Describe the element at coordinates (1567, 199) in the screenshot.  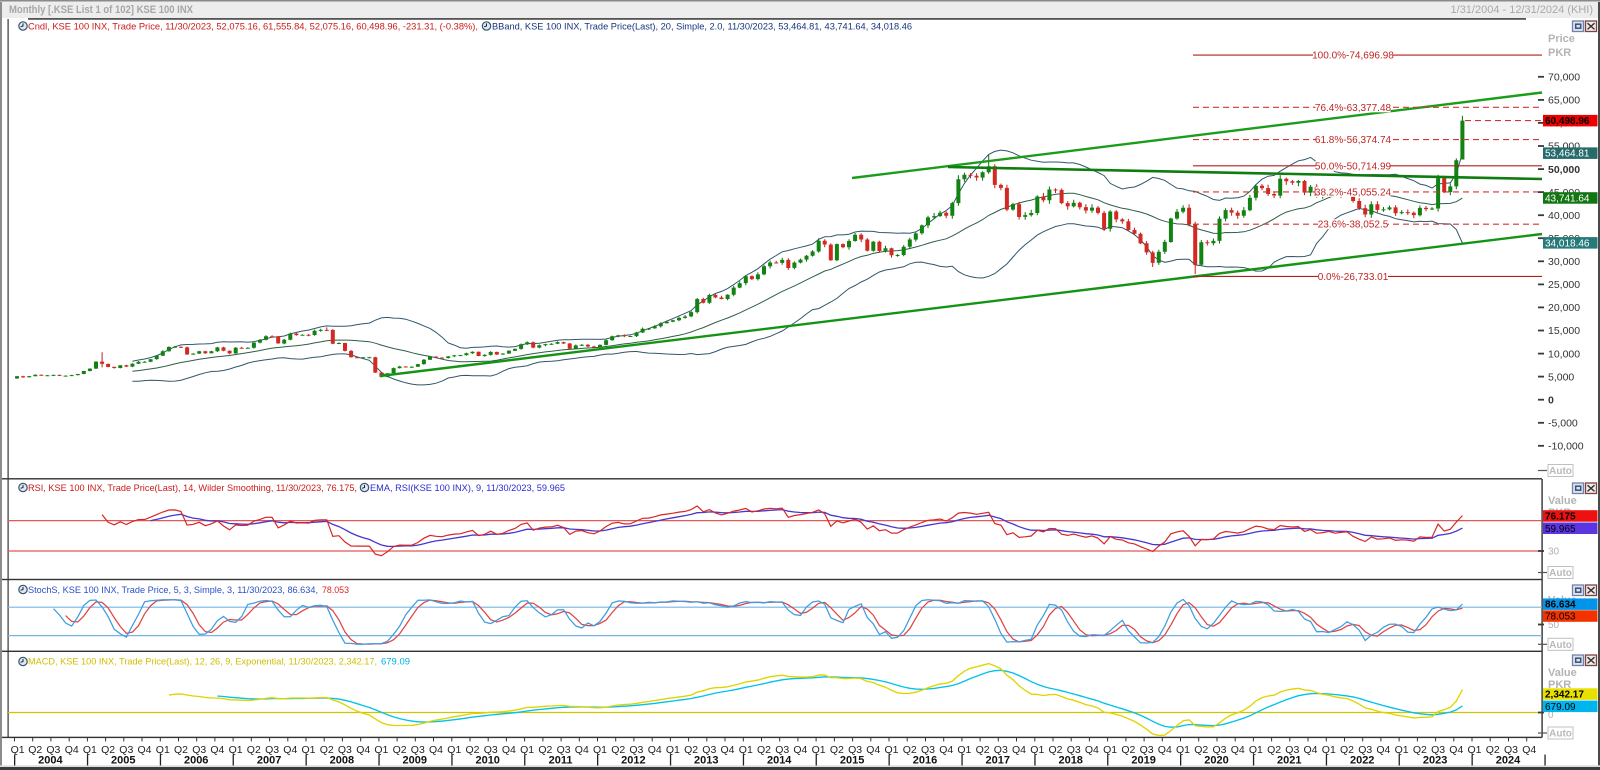
I see `svg-text: 43,741.64` at that location.